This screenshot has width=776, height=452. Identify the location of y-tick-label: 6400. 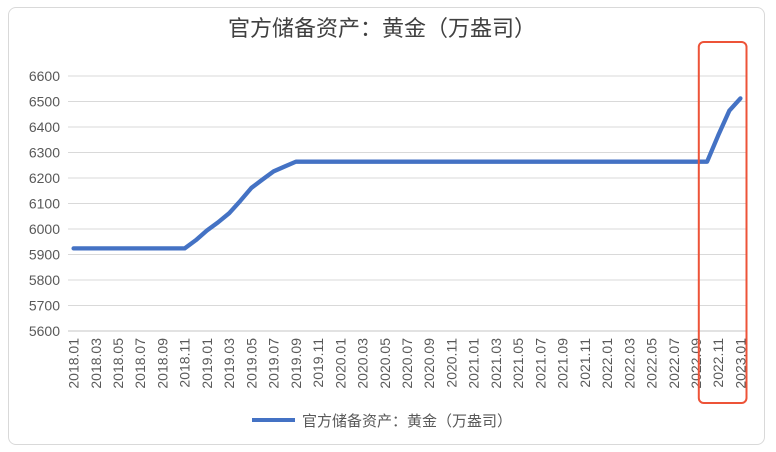
(44, 127).